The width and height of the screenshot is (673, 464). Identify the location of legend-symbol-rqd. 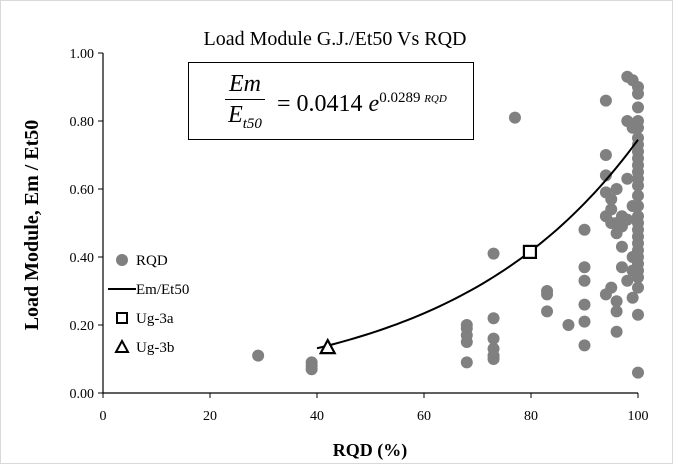
(122, 260).